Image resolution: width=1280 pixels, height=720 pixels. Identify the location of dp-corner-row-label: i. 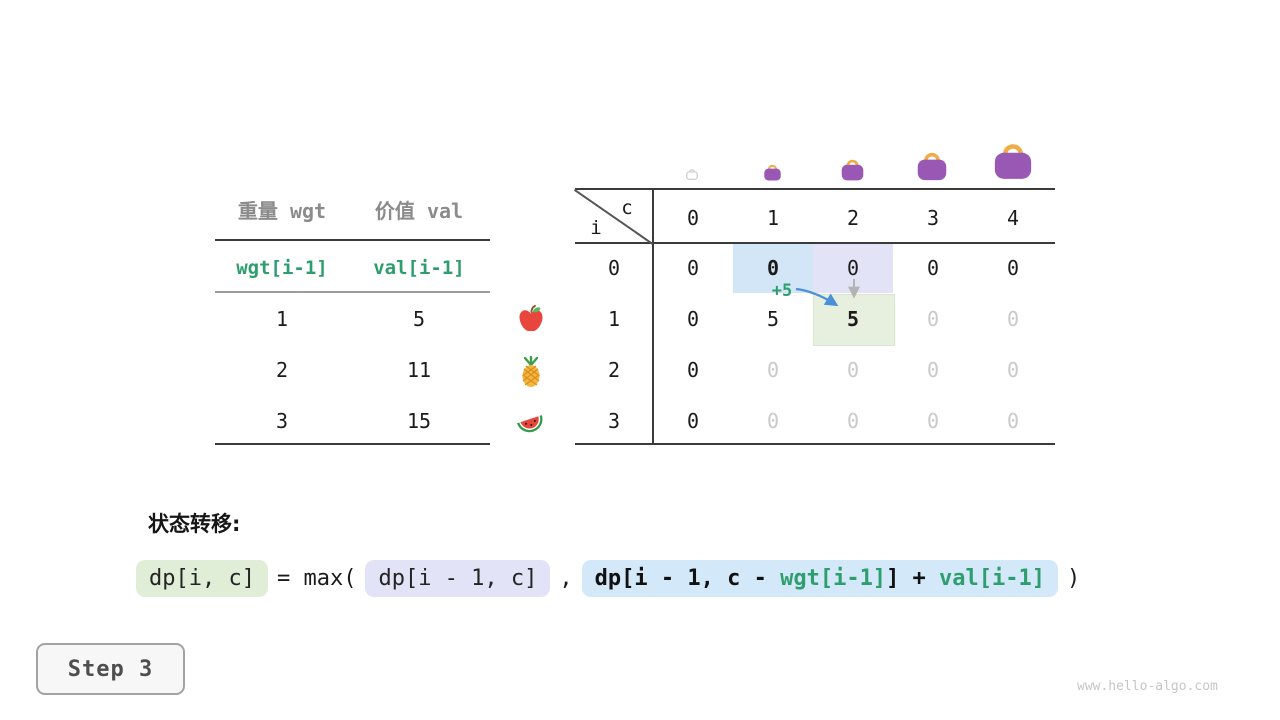
(596, 228).